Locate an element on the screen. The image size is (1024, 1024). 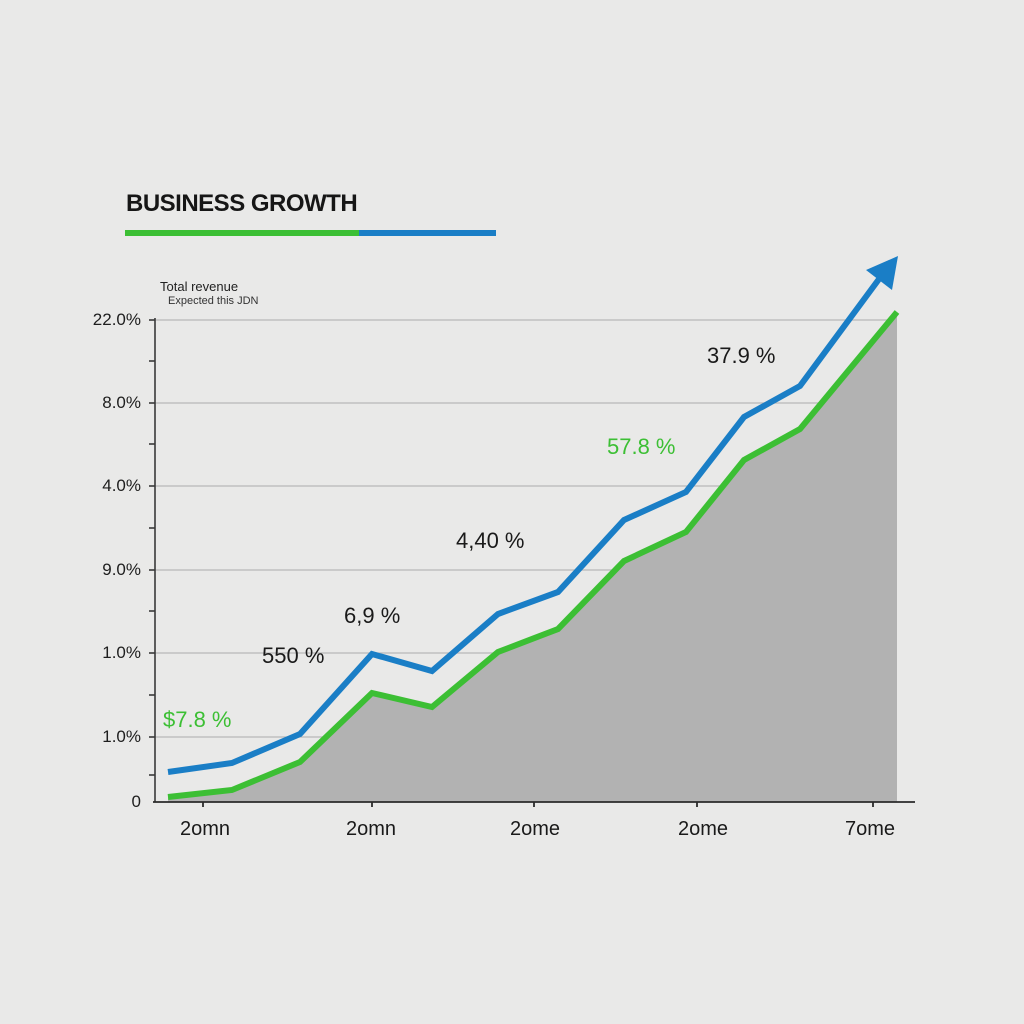
arrow-head-icon is located at coordinates (882, 273).